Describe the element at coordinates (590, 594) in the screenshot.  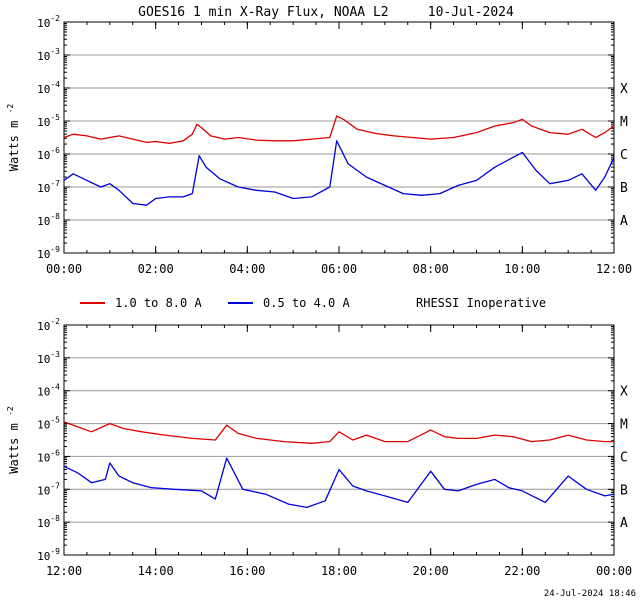
I see `footer-timestamp: 24-Jul-2024 18:46` at that location.